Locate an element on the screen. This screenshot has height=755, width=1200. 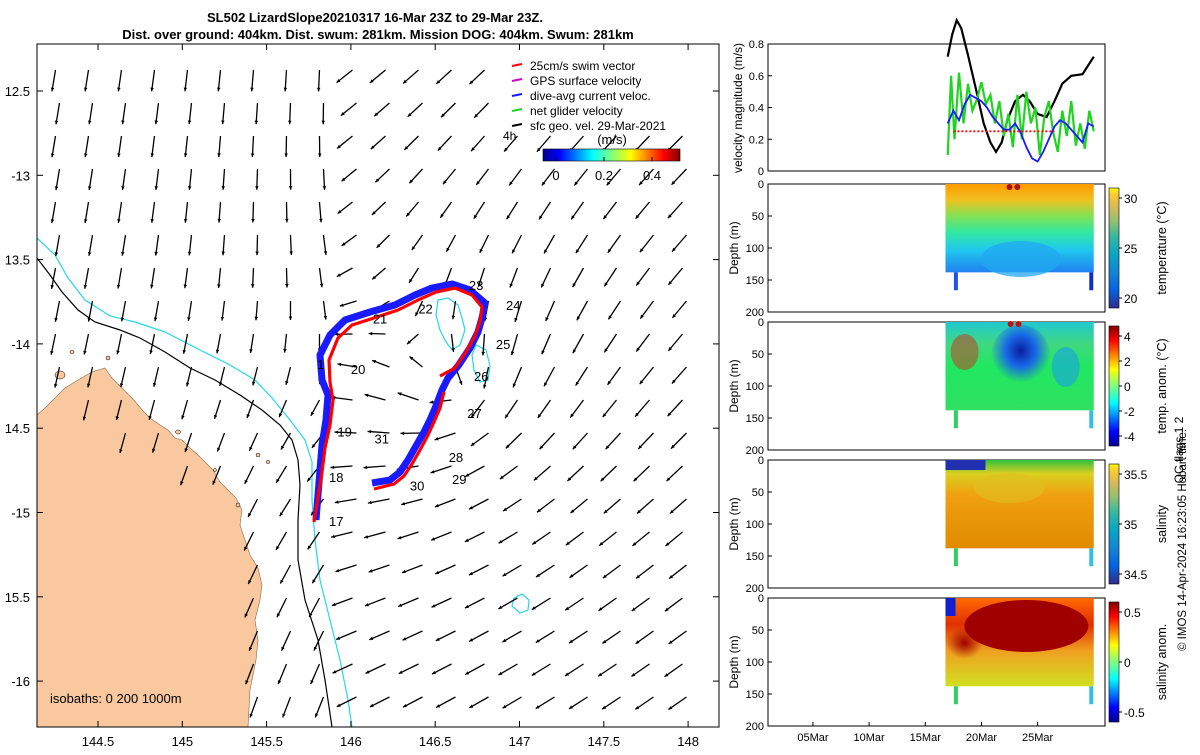
cold-feature is located at coordinates (1021, 259).